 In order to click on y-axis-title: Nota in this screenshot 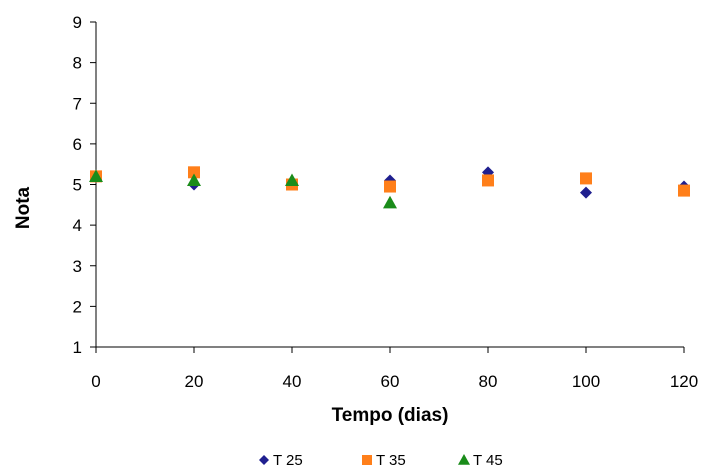, I will do `click(23, 207)`.